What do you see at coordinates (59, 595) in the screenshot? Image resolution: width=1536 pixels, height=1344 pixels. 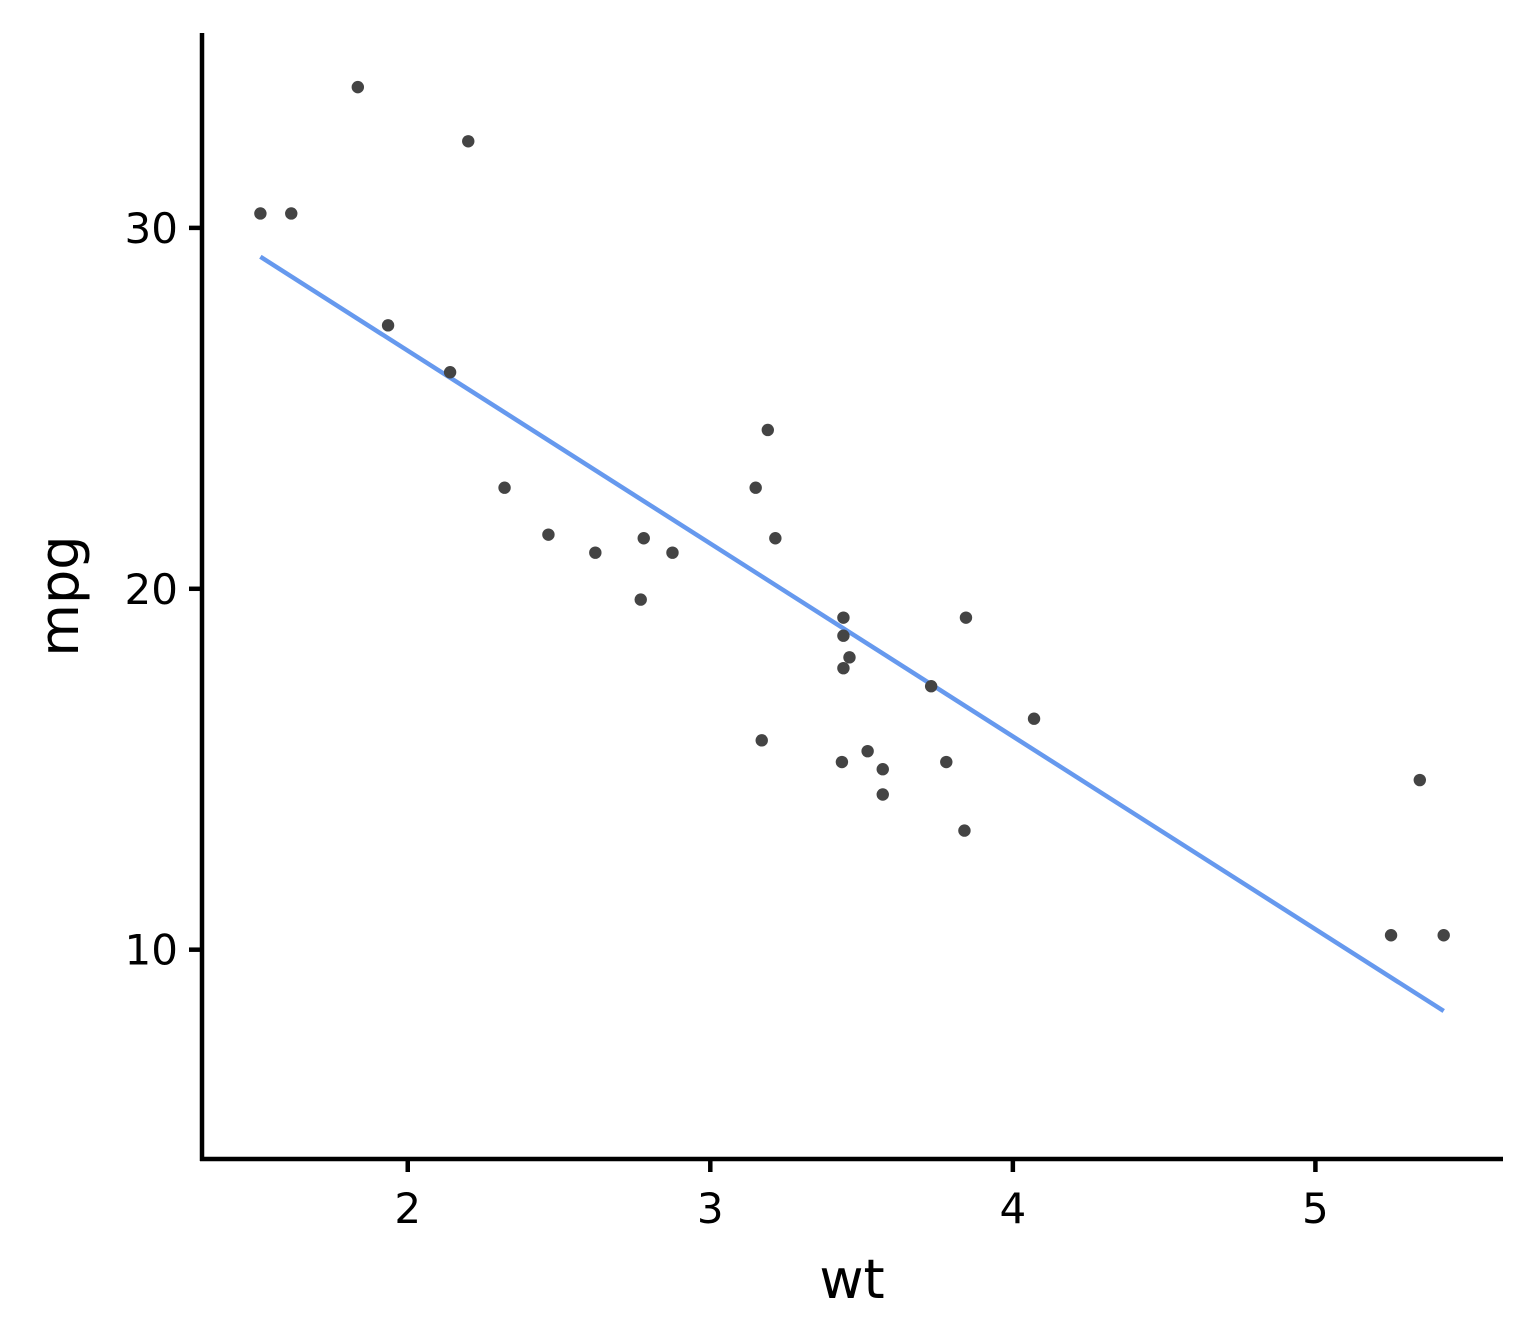 I see `y-axis-title: mpg` at bounding box center [59, 595].